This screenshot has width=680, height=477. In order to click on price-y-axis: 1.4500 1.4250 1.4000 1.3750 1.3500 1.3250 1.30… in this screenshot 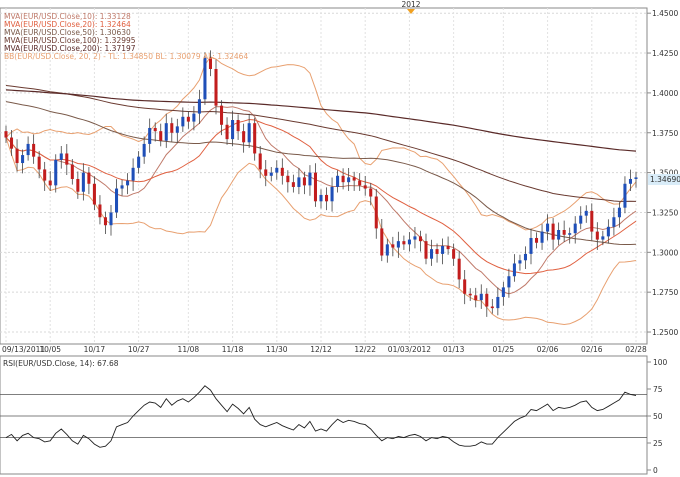, I will do `click(662, 173)`.